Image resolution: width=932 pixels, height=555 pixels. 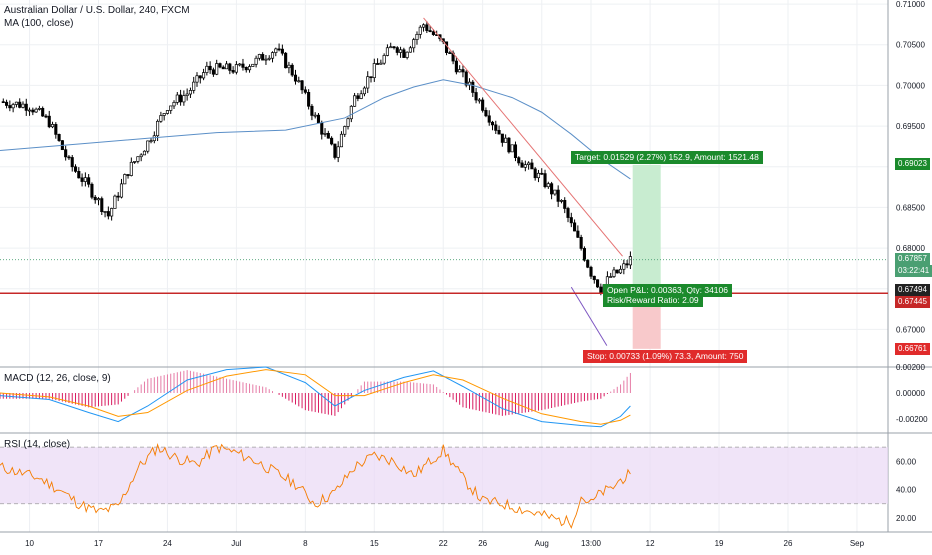 I want to click on signal-line, so click(x=315, y=397).